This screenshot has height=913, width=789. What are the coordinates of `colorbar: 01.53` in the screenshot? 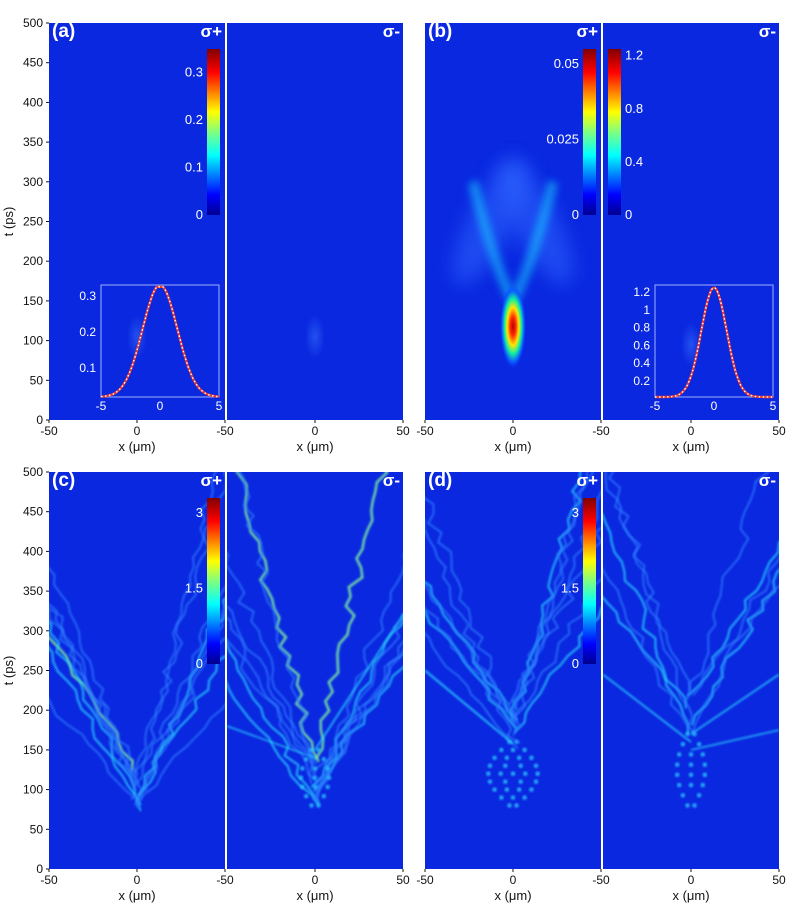 It's located at (202, 584).